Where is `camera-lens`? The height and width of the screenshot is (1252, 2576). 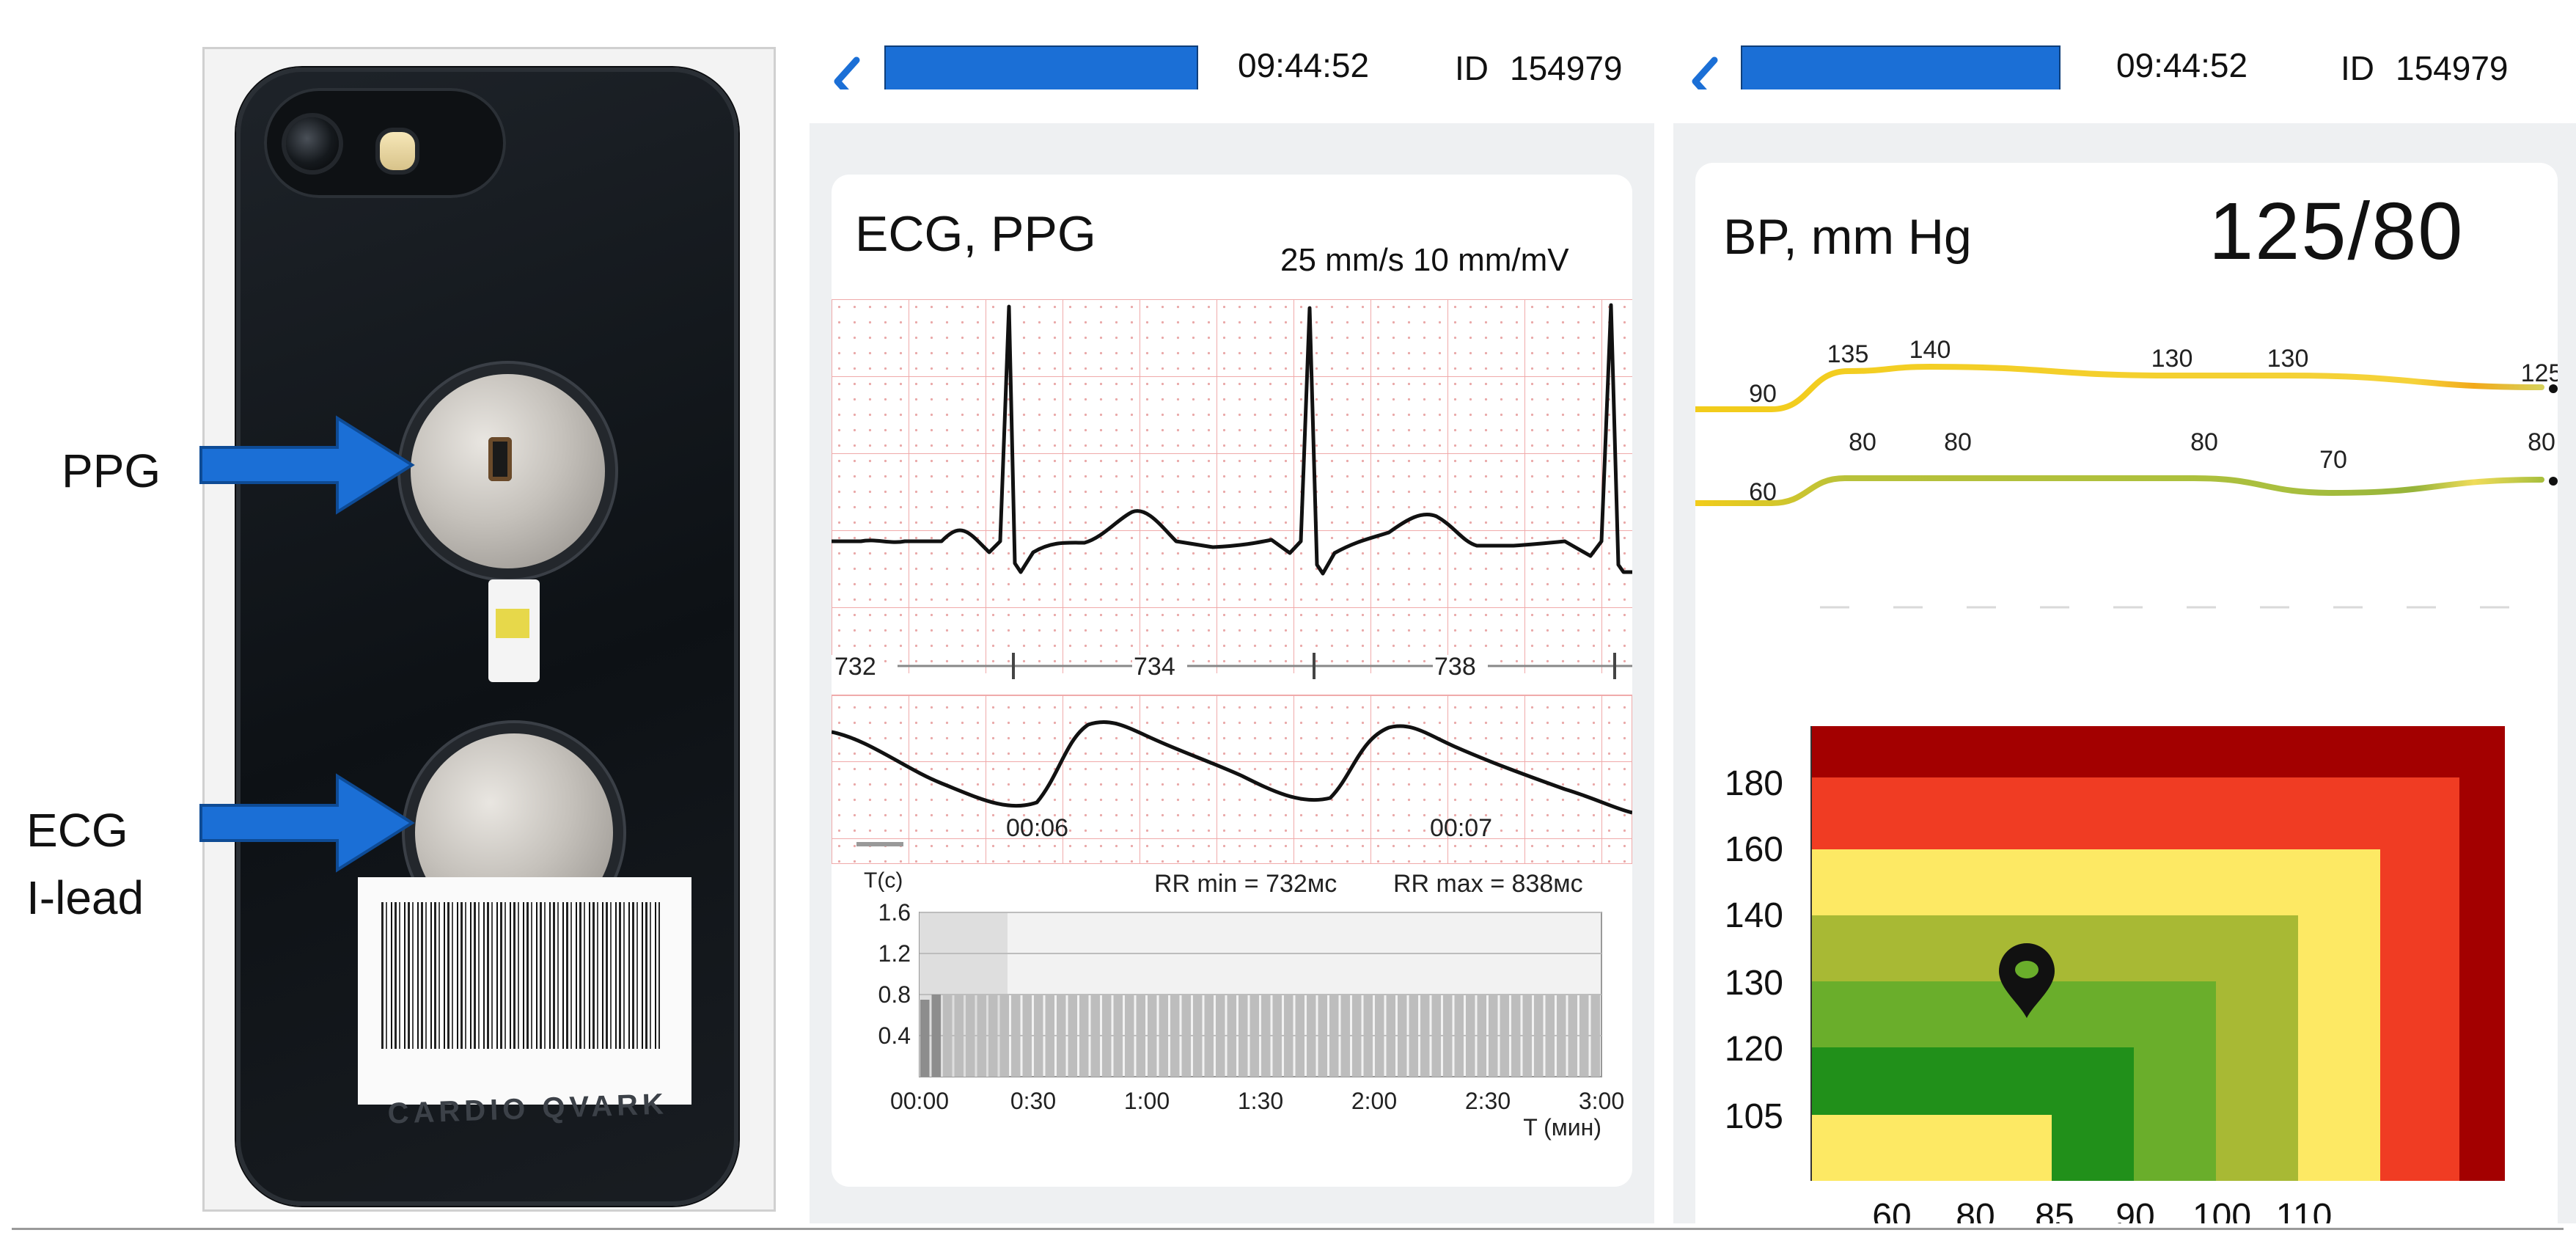
camera-lens is located at coordinates (312, 143).